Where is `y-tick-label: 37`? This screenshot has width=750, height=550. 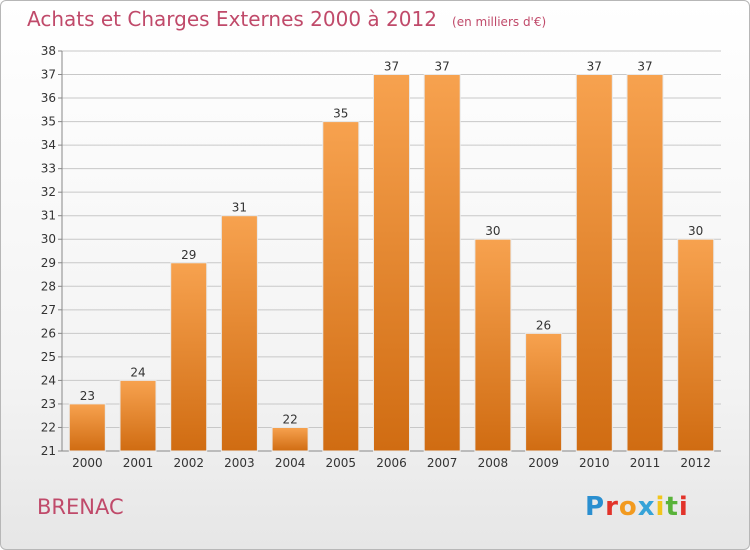 y-tick-label: 37 is located at coordinates (48, 75).